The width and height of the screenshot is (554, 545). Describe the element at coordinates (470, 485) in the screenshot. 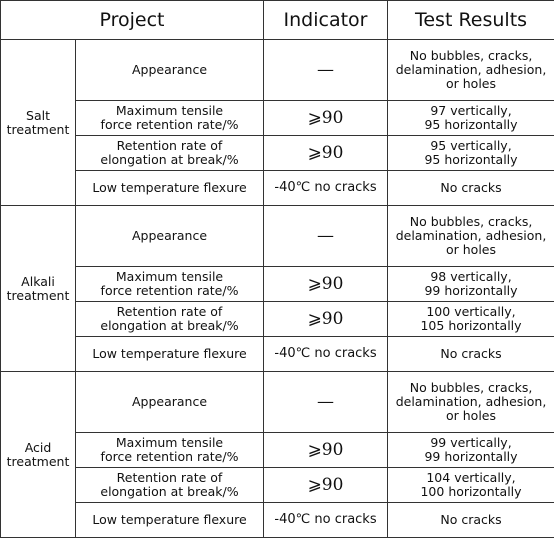

I see `result: 104 vertically, 100 horizontally` at that location.